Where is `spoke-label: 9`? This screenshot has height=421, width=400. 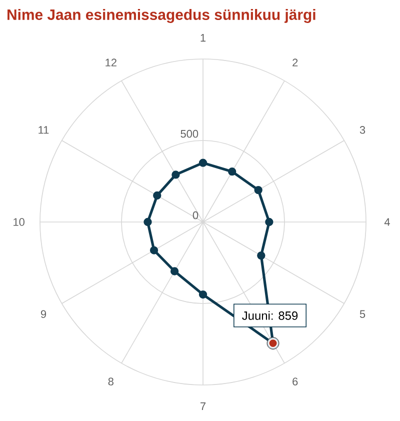 spoke-label: 9 is located at coordinates (43, 314).